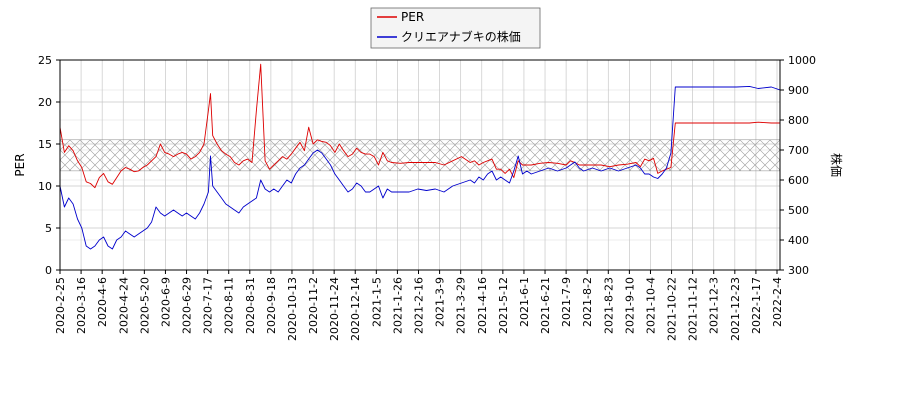  What do you see at coordinates (798, 180) in the screenshot?
I see `y-right-tick-label: 600` at bounding box center [798, 180].